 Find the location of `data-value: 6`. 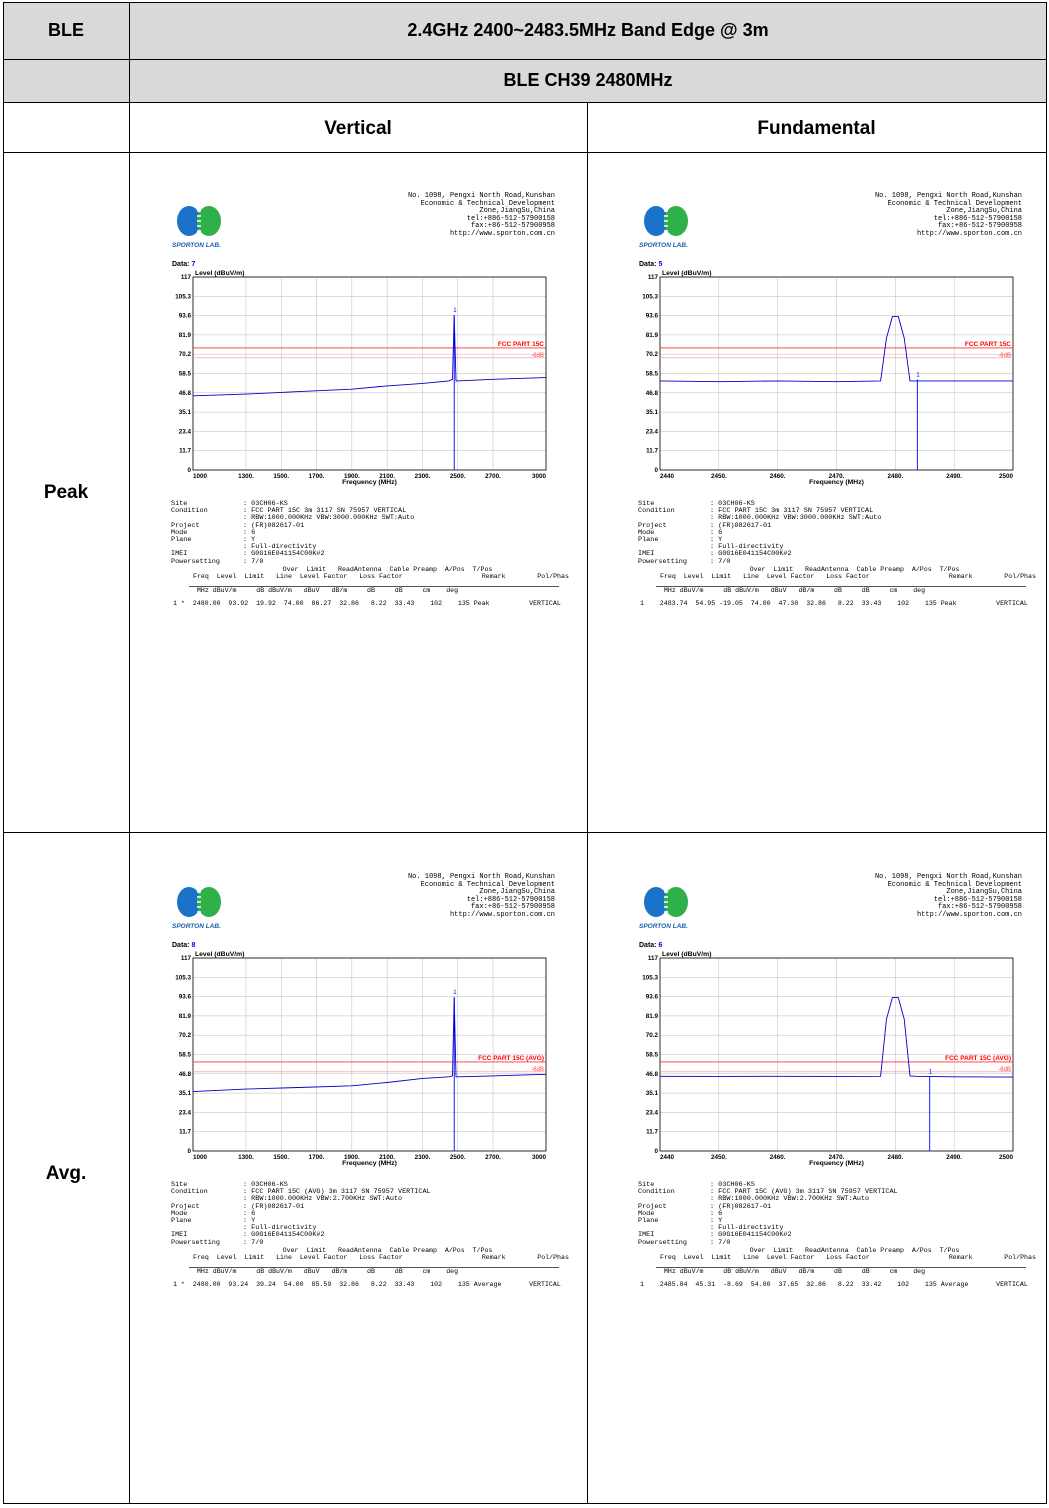

data-value: 6 is located at coordinates (659, 945).